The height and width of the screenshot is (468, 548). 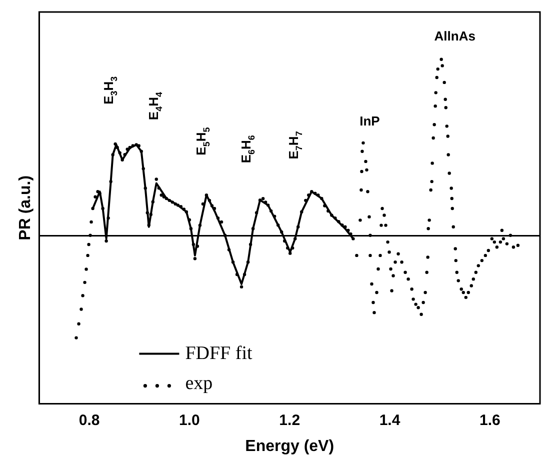 I want to click on annotation: E6H6, so click(x=247, y=149).